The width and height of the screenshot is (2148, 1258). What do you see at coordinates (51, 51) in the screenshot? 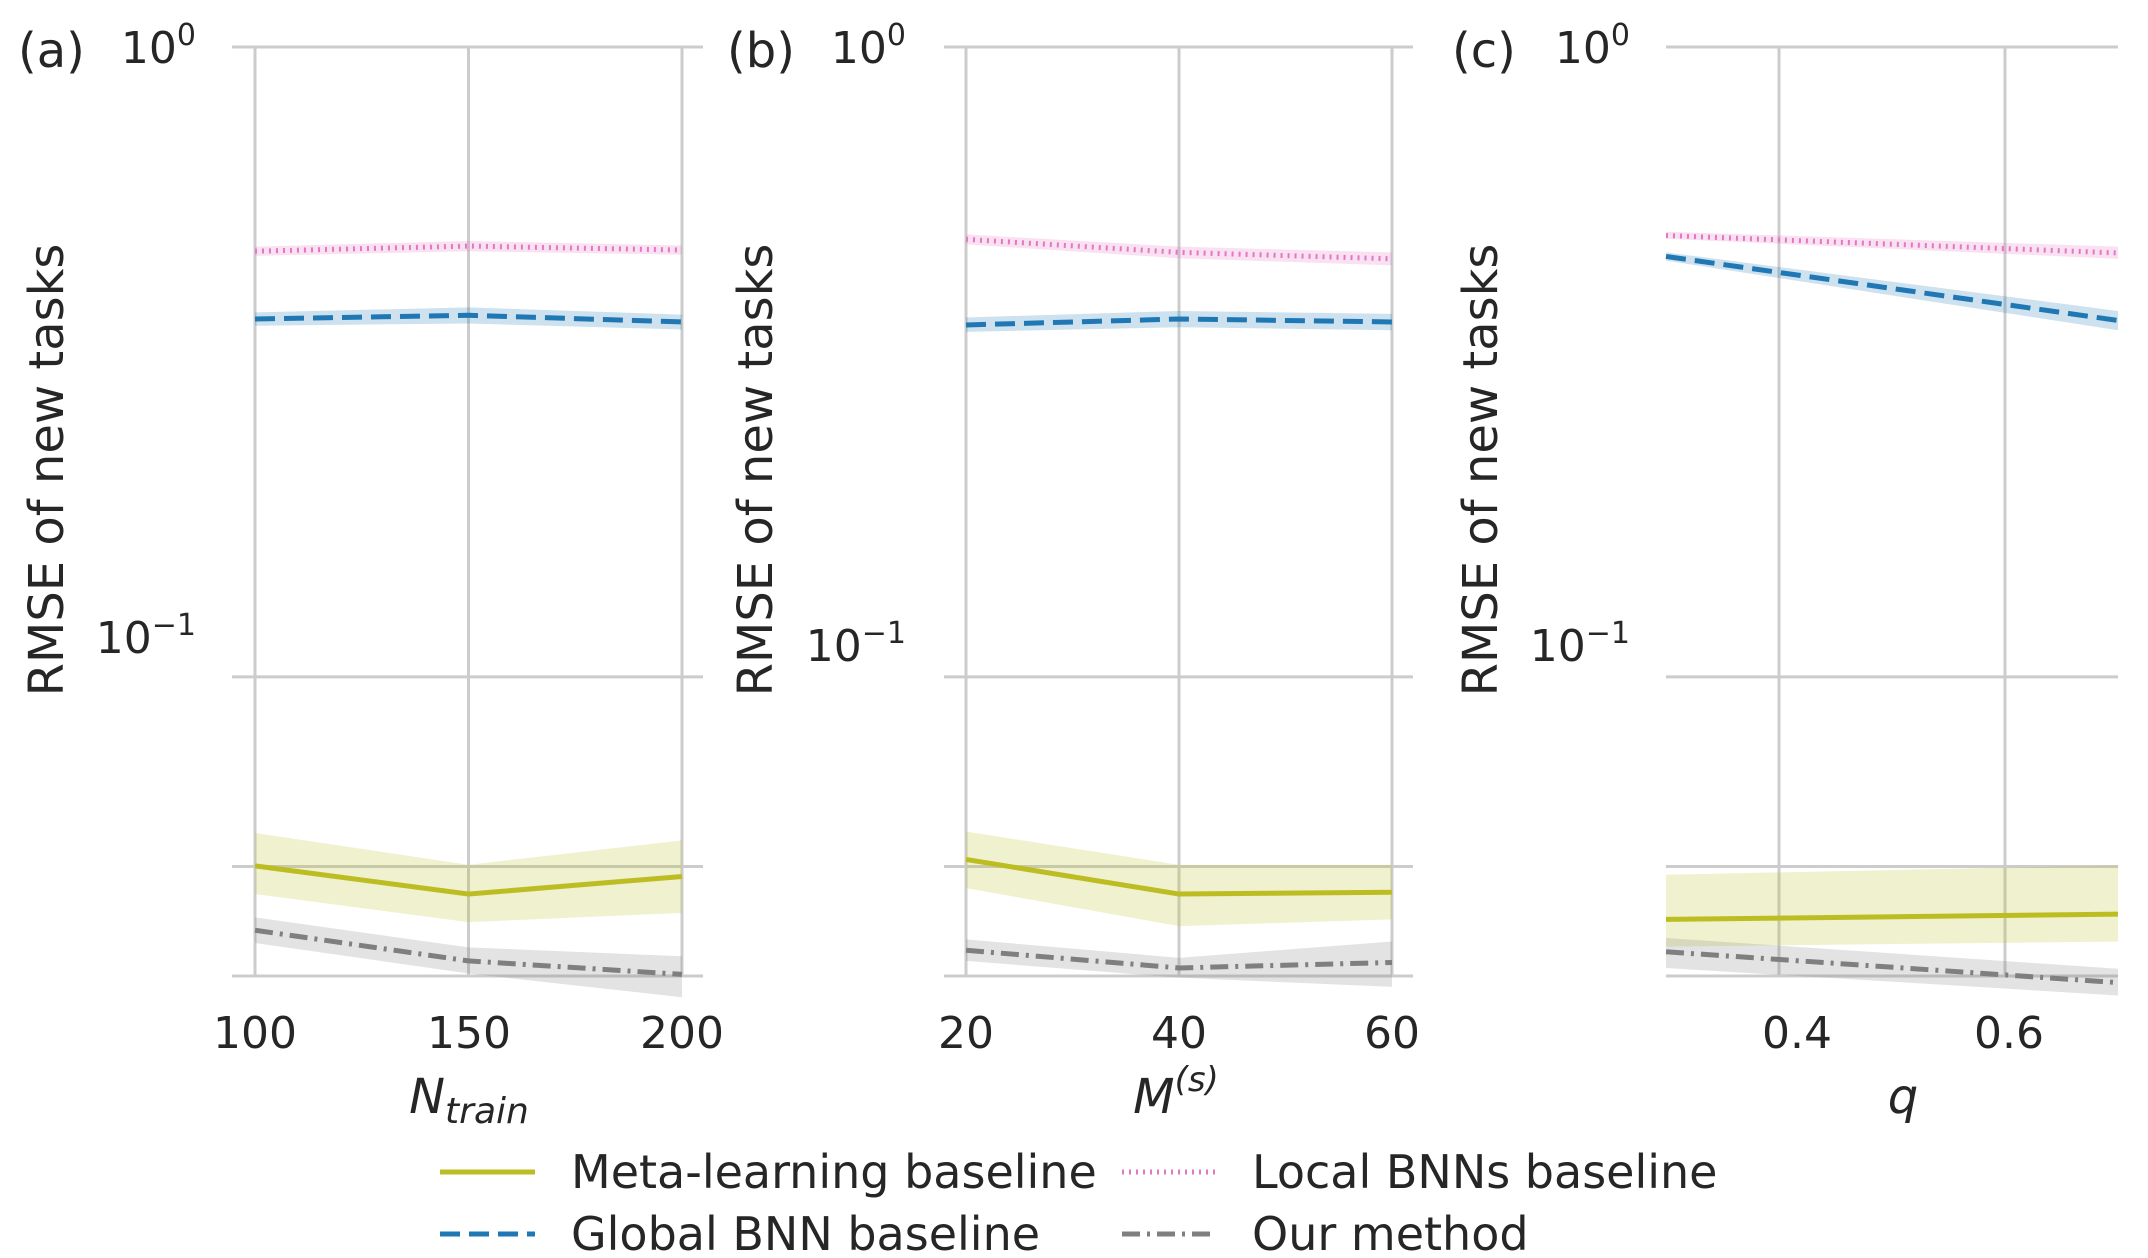
I see `panel-label: (a)` at bounding box center [51, 51].